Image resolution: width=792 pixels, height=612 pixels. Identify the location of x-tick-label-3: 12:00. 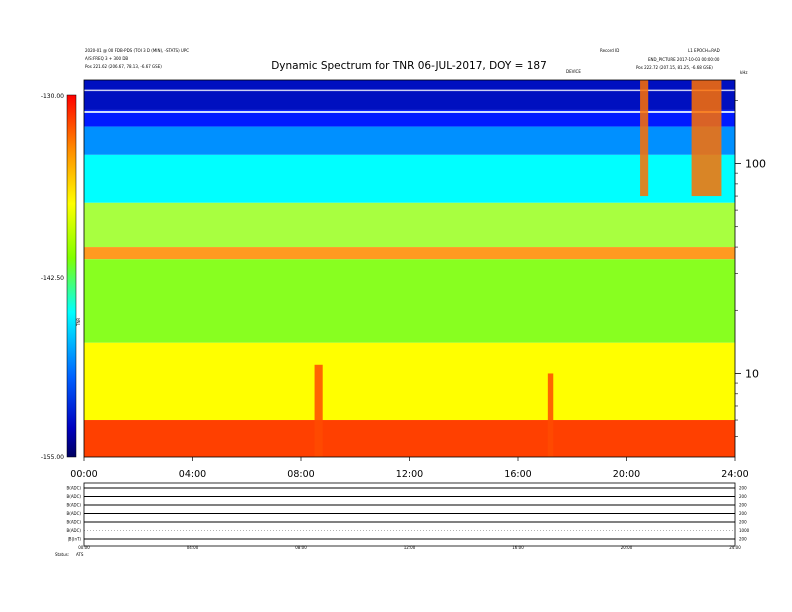
(409, 474).